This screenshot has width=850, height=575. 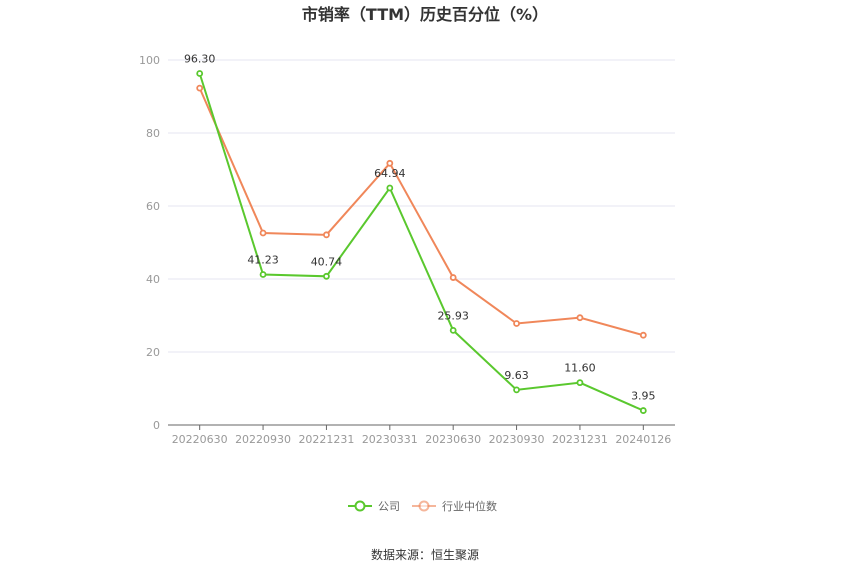 I want to click on legend-industry-label: 行业中位数, so click(x=469, y=506).